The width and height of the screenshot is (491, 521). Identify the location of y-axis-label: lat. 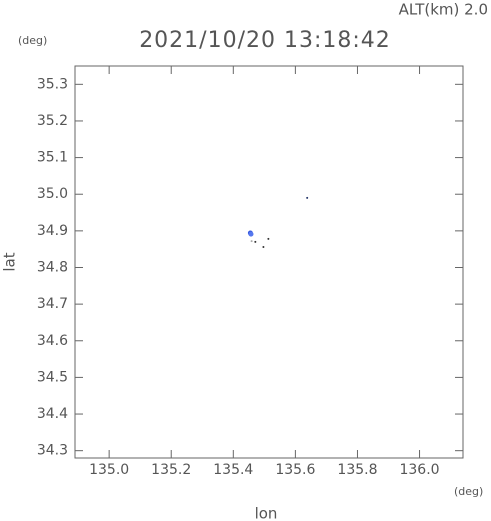
(10, 261).